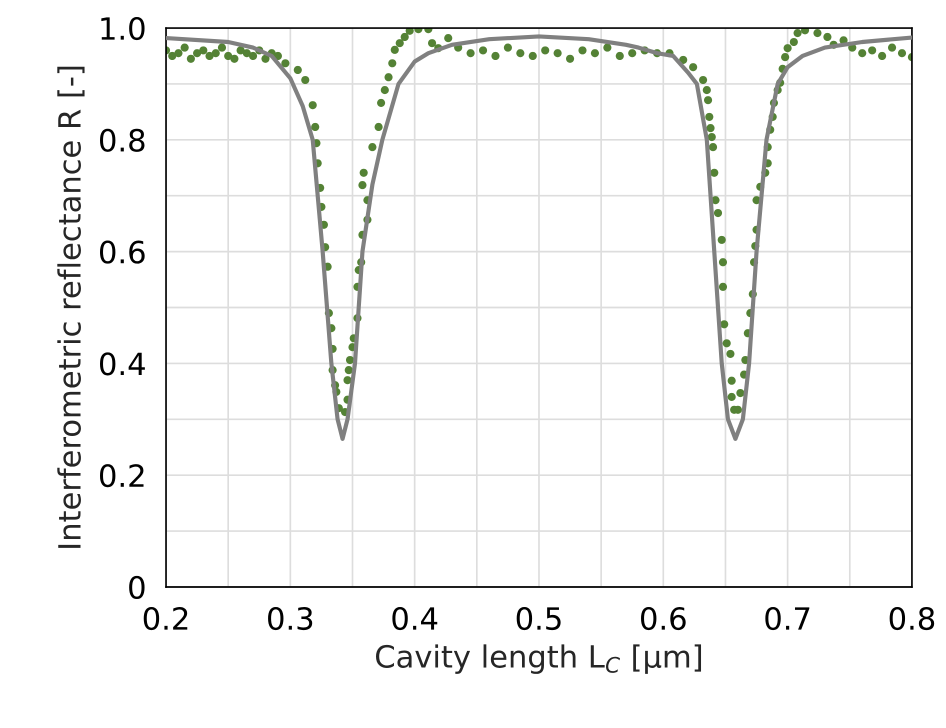 The width and height of the screenshot is (946, 728). Describe the element at coordinates (787, 618) in the screenshot. I see `x-tick-label: 0.7` at that location.